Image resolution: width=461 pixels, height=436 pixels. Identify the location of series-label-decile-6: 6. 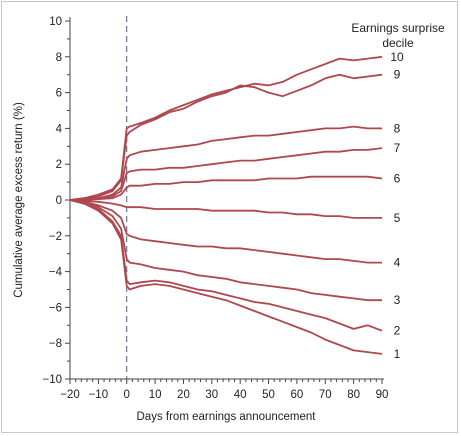
(397, 179).